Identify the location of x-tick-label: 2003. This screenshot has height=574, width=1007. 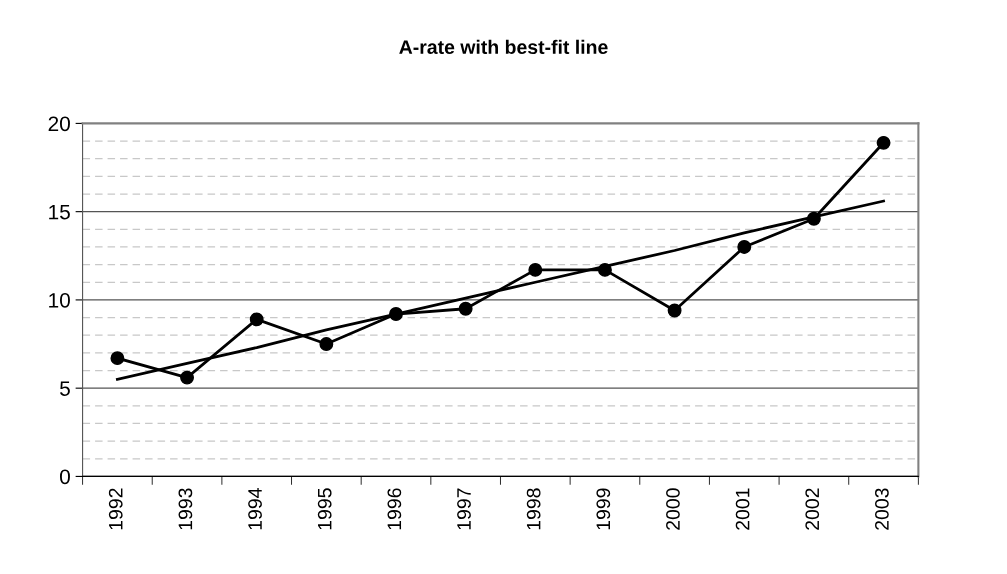
(882, 509).